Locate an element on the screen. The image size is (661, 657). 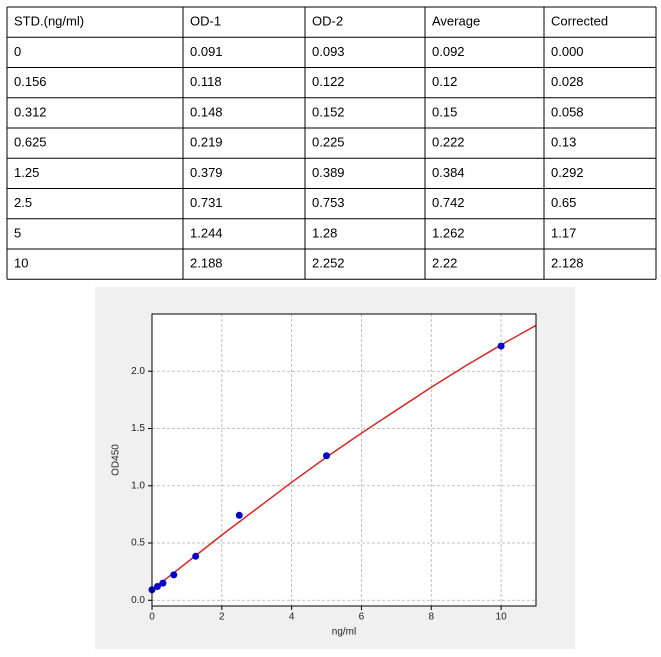
table-cell: 0.222 is located at coordinates (448, 142).